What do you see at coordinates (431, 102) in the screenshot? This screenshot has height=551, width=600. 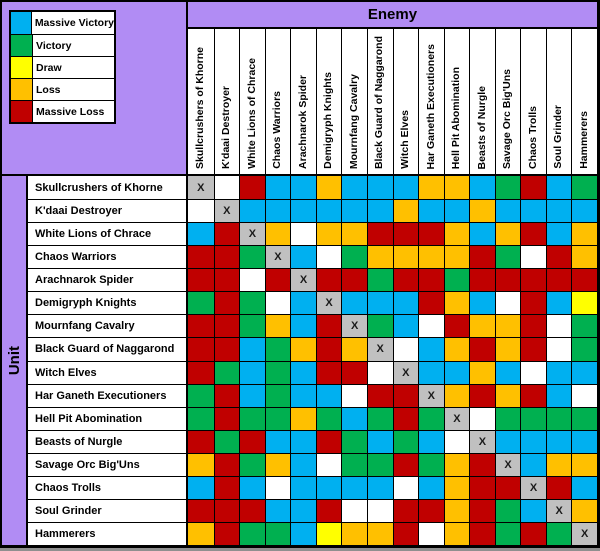 I see `column-header: Har Ganeth Executioners` at bounding box center [431, 102].